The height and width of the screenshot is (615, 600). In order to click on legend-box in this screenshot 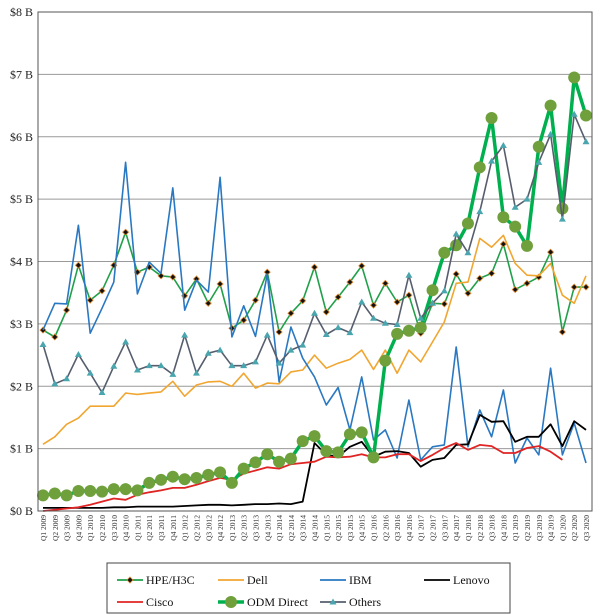, I will do `click(308, 588)`.